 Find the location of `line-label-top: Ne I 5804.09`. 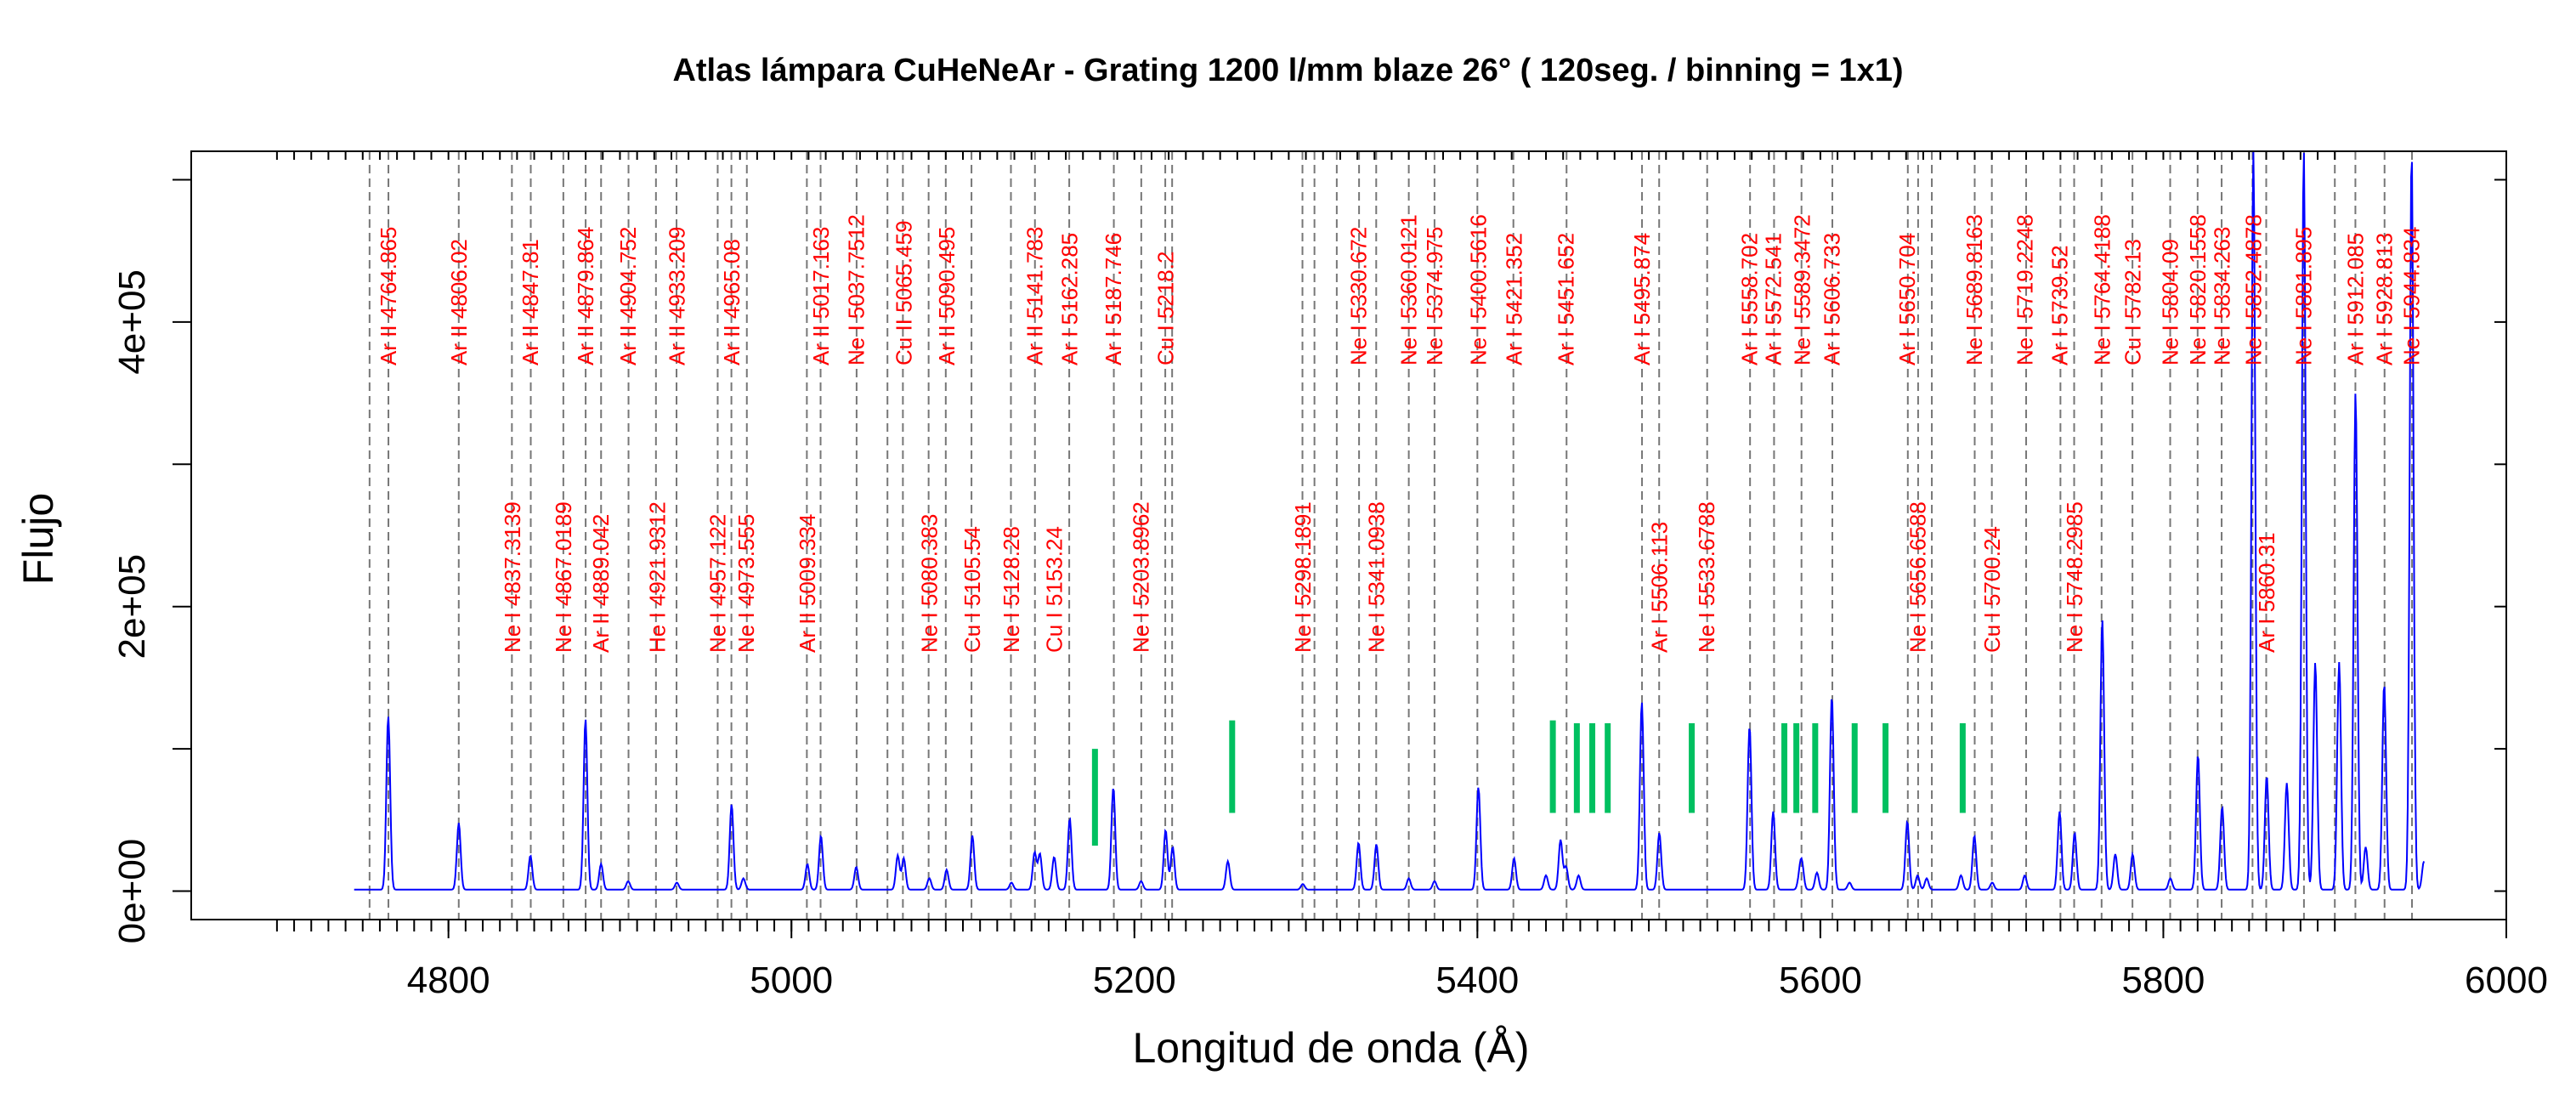

line-label-top: Ne I 5804.09 is located at coordinates (2170, 302).